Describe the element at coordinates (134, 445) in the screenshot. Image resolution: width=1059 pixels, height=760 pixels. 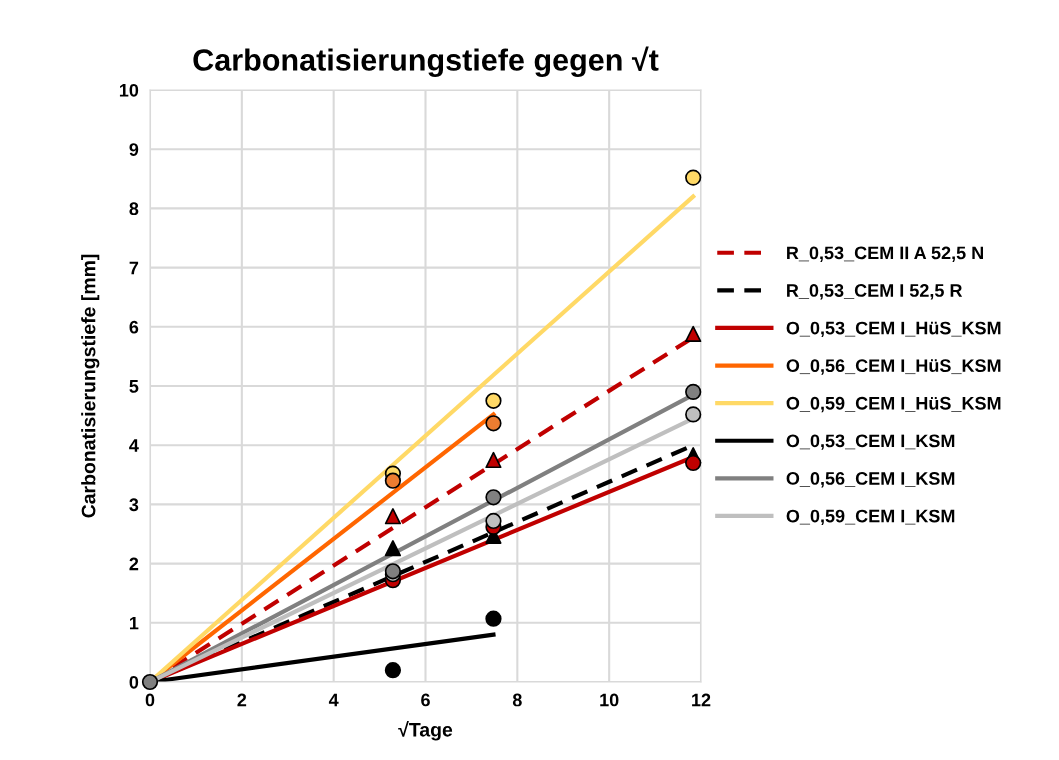
I see `y-tick-label: 4` at that location.